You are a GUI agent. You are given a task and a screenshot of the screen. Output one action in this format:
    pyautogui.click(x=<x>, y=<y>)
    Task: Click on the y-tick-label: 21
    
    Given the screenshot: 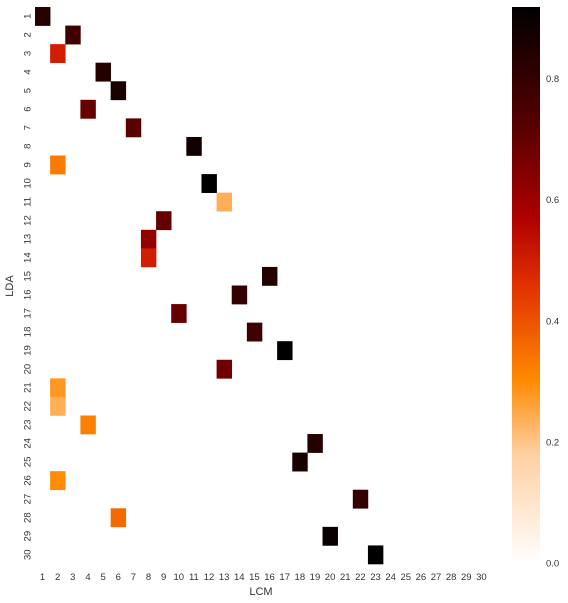 What is the action you would take?
    pyautogui.click(x=28, y=387)
    